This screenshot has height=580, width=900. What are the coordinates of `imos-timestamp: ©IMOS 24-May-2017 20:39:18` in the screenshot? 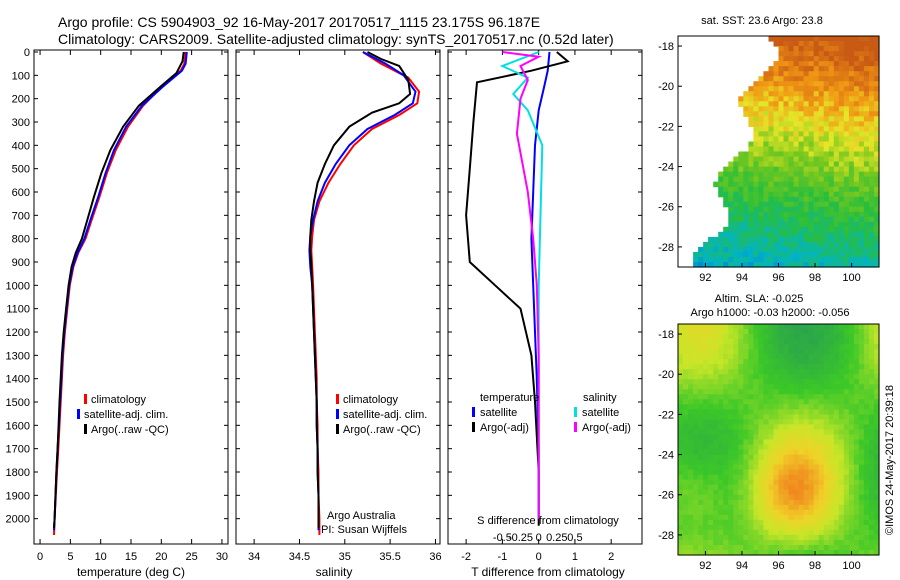 It's located at (890, 460).